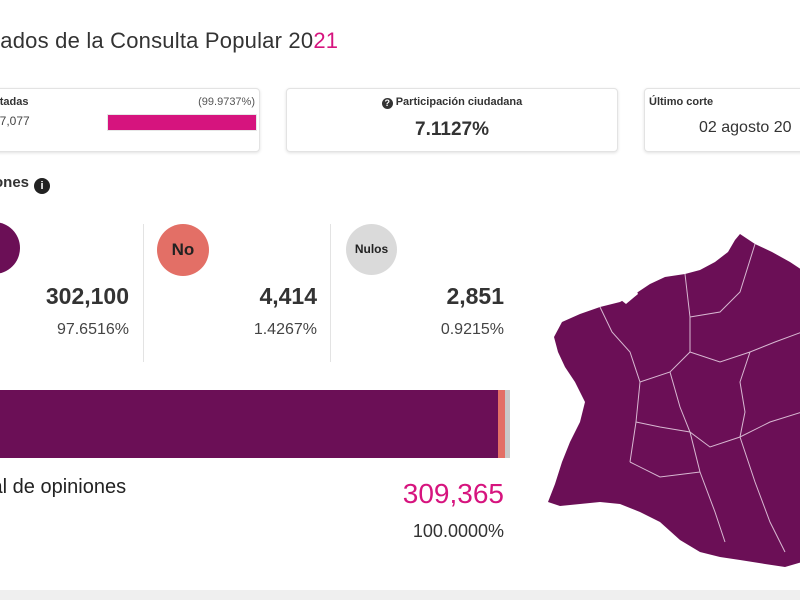 The width and height of the screenshot is (800, 600). Describe the element at coordinates (183, 250) in the screenshot. I see `option-no-badge: No` at that location.